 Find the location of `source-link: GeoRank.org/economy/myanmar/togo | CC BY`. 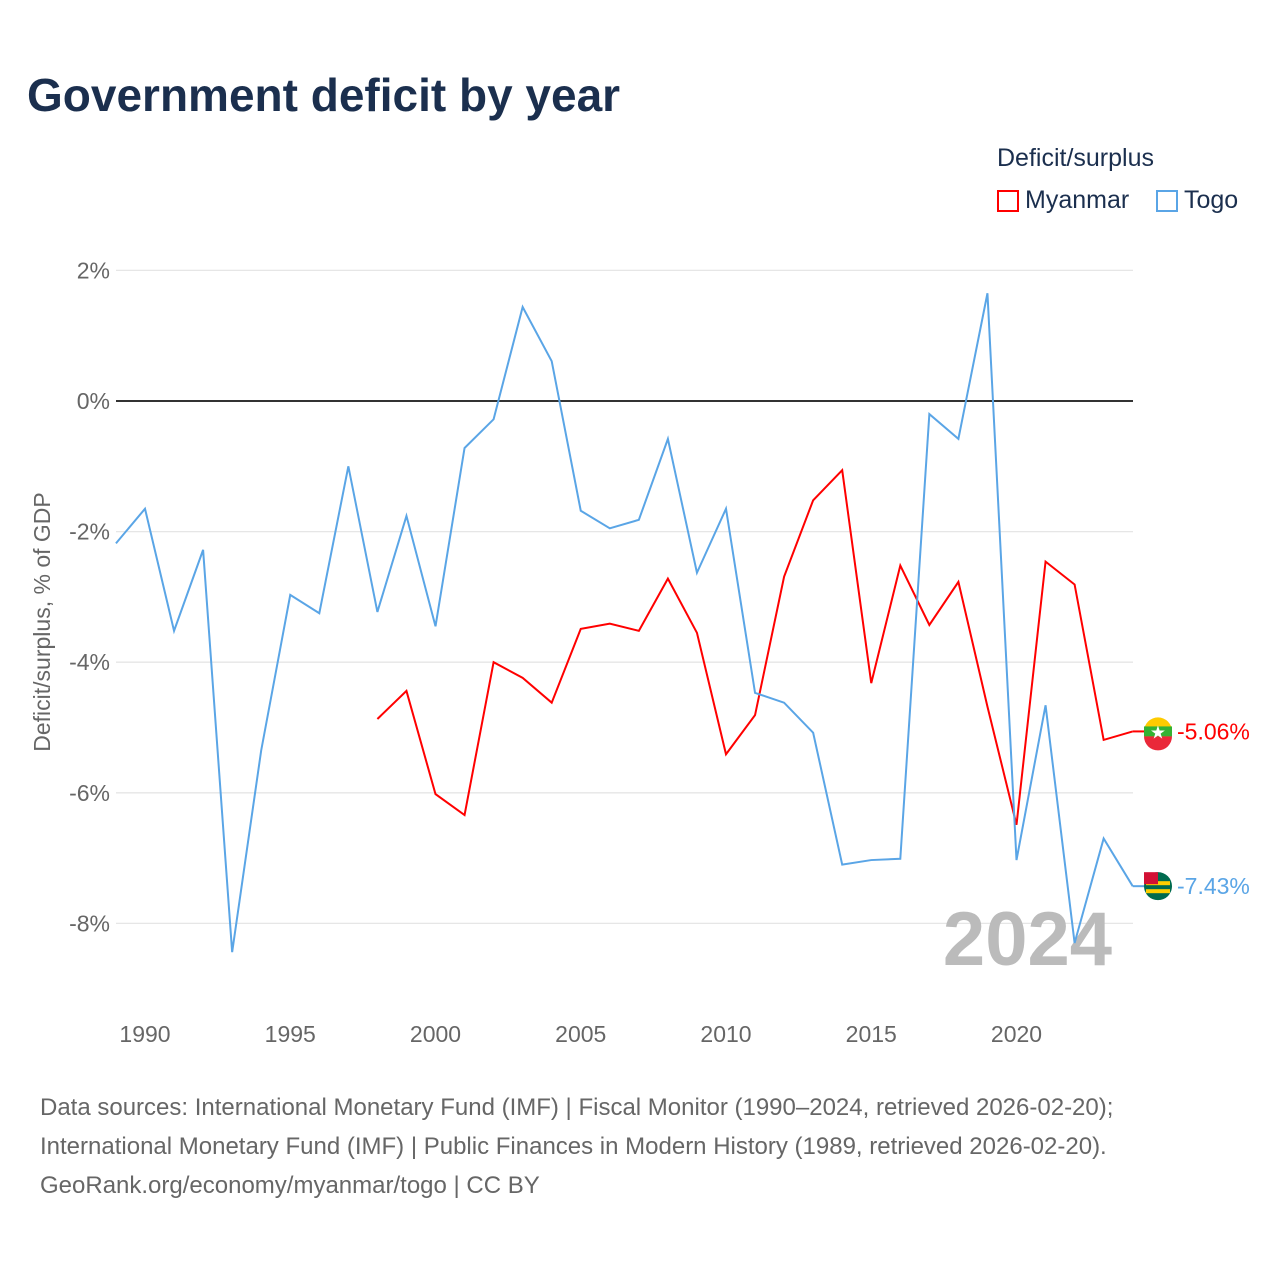

source-link: GeoRank.org/economy/myanmar/togo | CC BY is located at coordinates (290, 1185).